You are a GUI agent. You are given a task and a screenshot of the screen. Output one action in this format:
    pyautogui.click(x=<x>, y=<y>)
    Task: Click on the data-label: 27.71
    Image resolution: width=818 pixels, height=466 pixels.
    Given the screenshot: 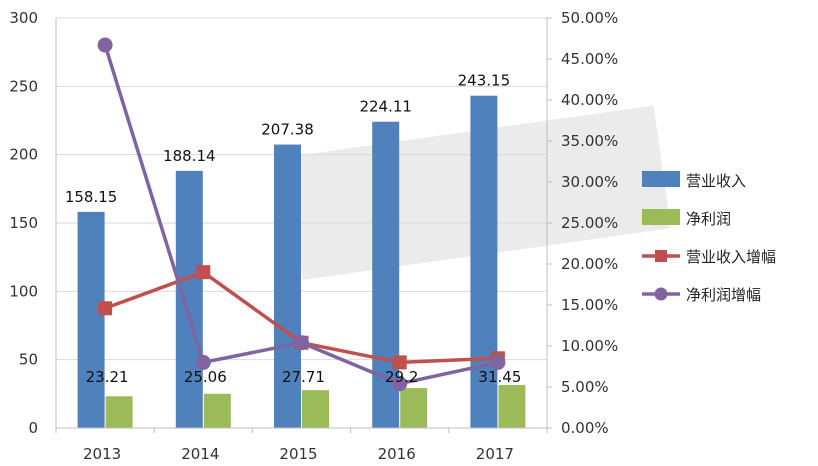 What is the action you would take?
    pyautogui.click(x=303, y=377)
    